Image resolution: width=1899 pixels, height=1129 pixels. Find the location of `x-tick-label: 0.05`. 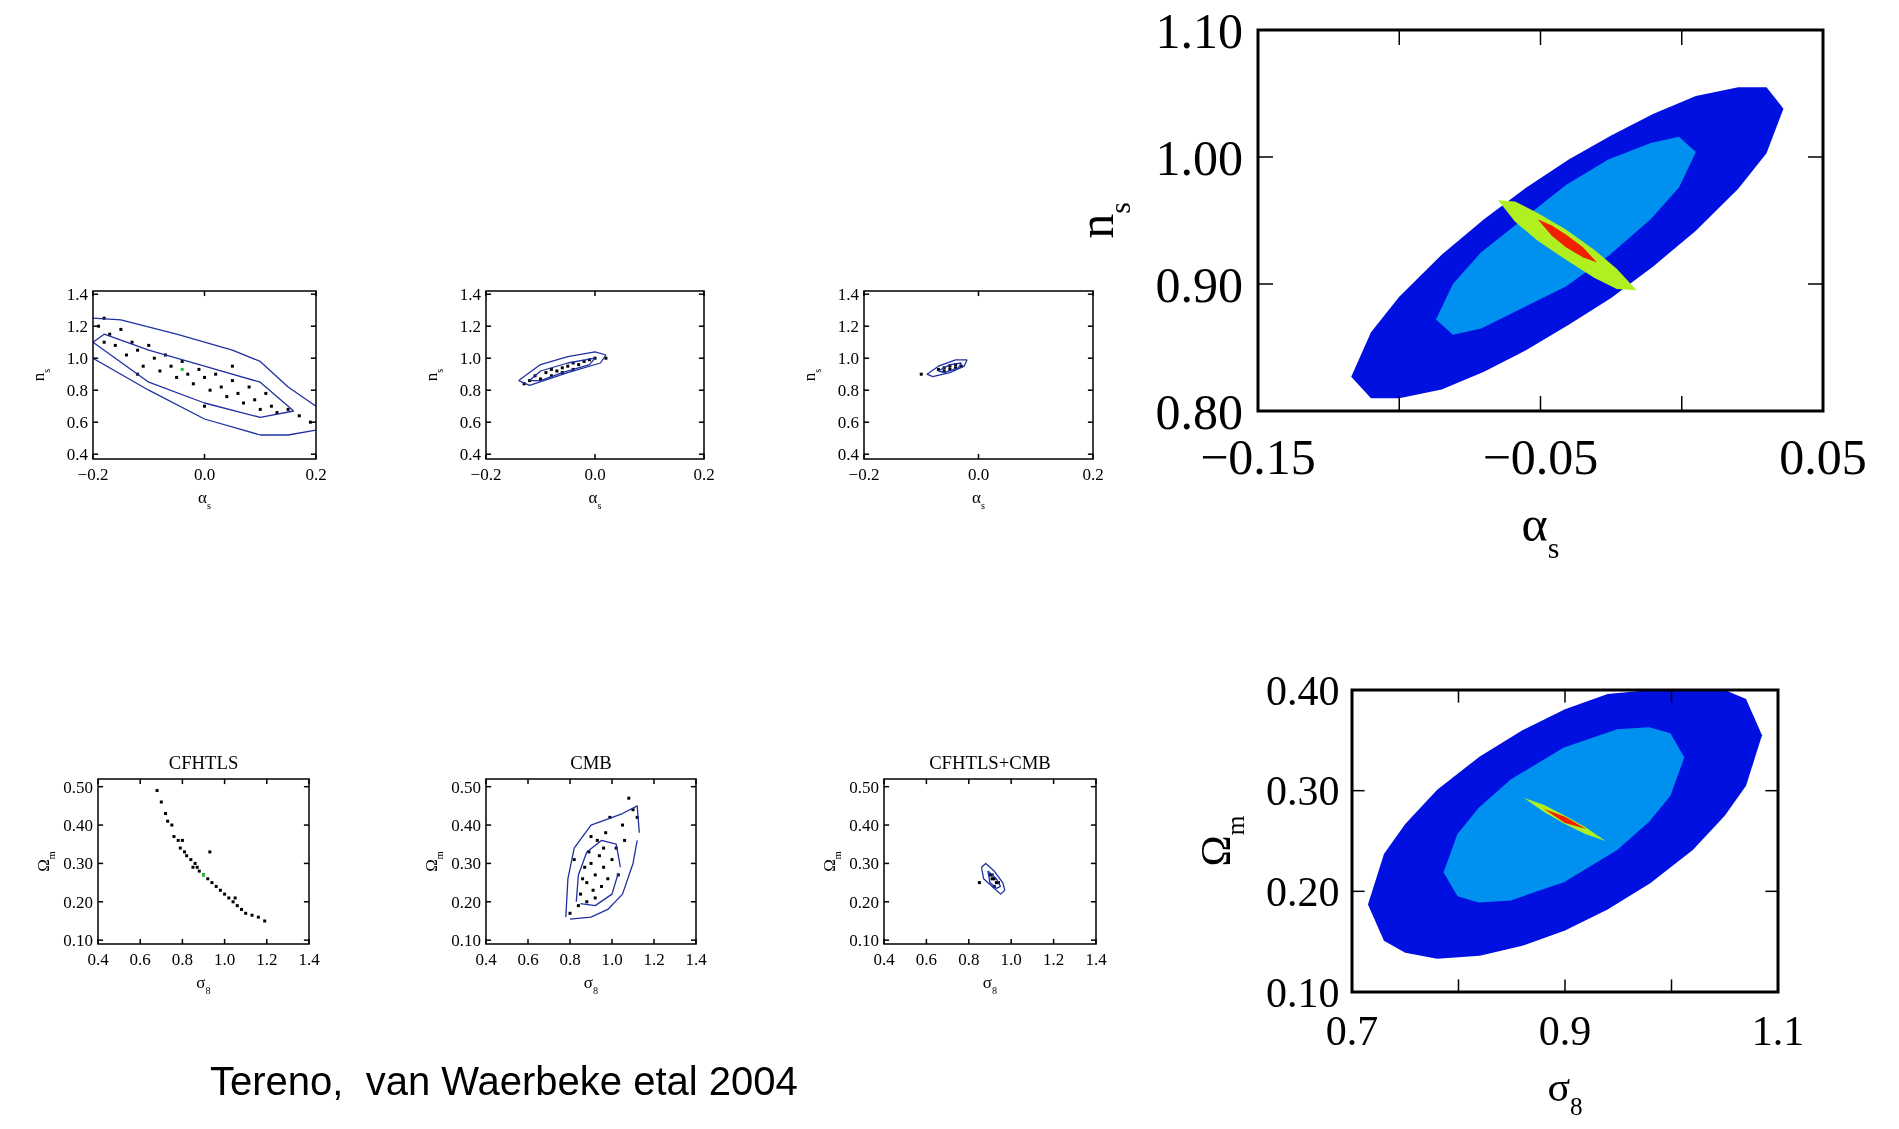

x-tick-label: 0.05 is located at coordinates (1823, 456).